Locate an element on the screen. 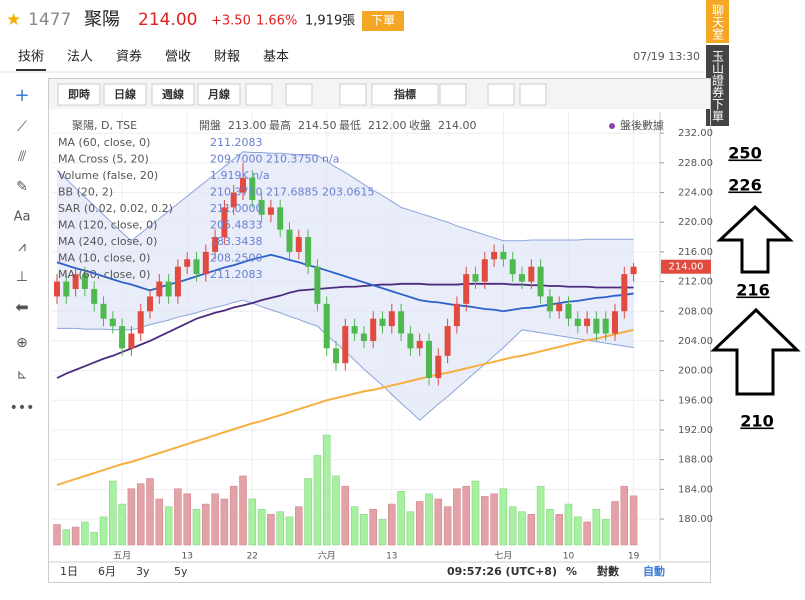 This screenshot has height=600, width=805. zoom-tool: ⊕ is located at coordinates (22, 343).